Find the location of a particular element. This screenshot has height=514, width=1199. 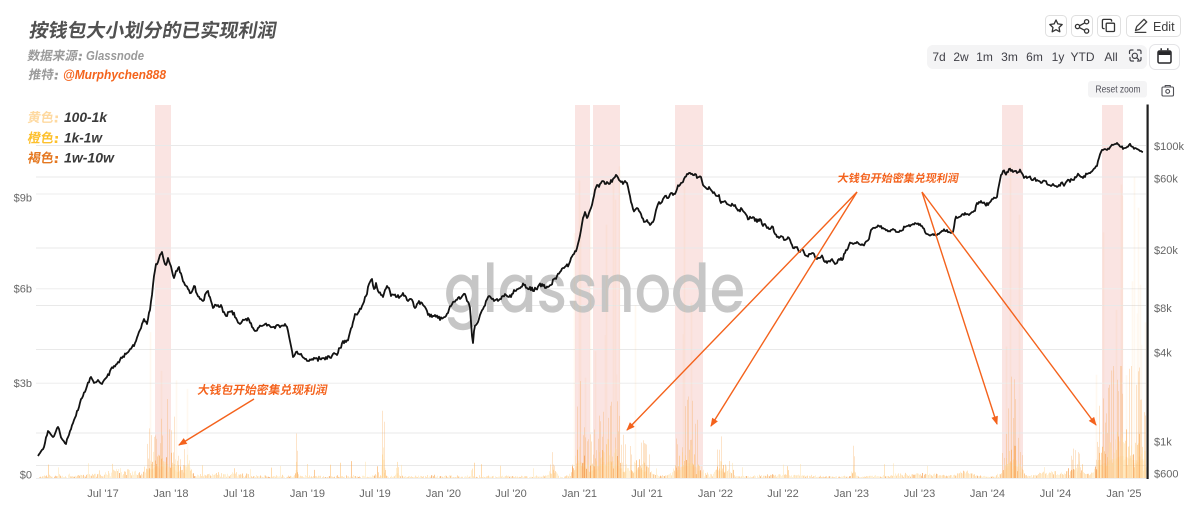

svg-text: Jul '23 is located at coordinates (919, 494).